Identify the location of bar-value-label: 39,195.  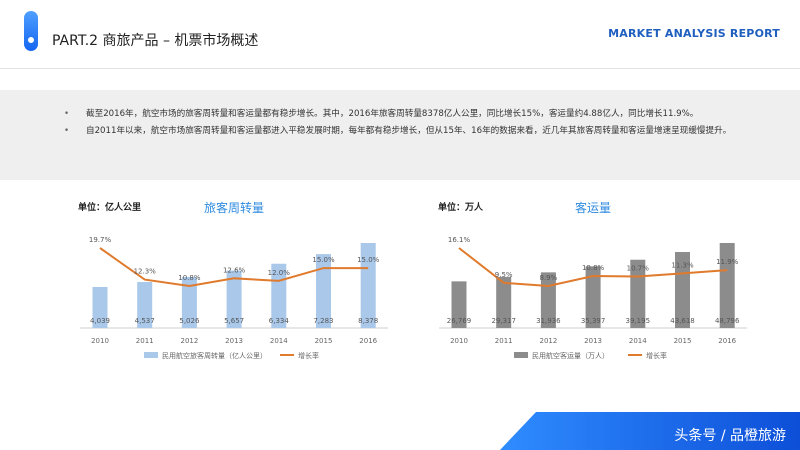
(638, 321).